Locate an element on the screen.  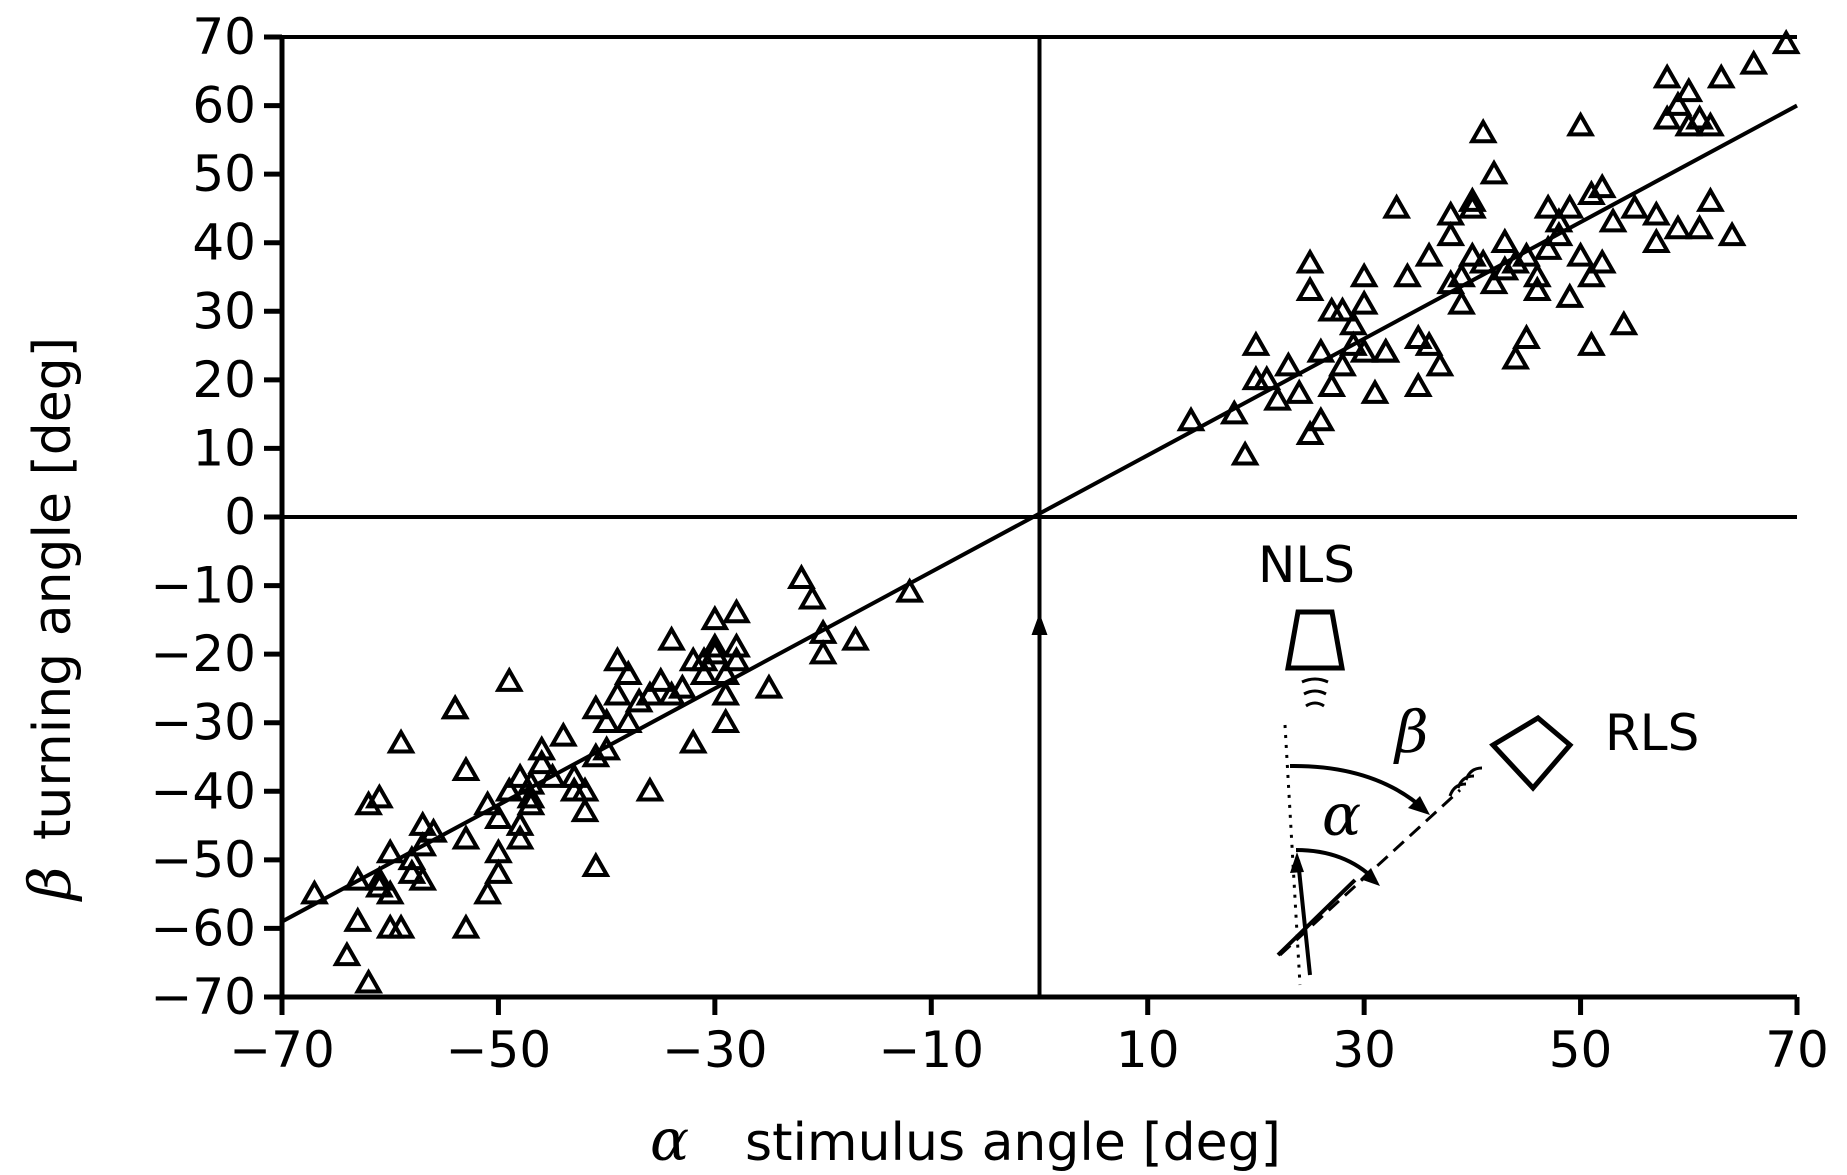
y-tick-label: −50 is located at coordinates (203, 860).